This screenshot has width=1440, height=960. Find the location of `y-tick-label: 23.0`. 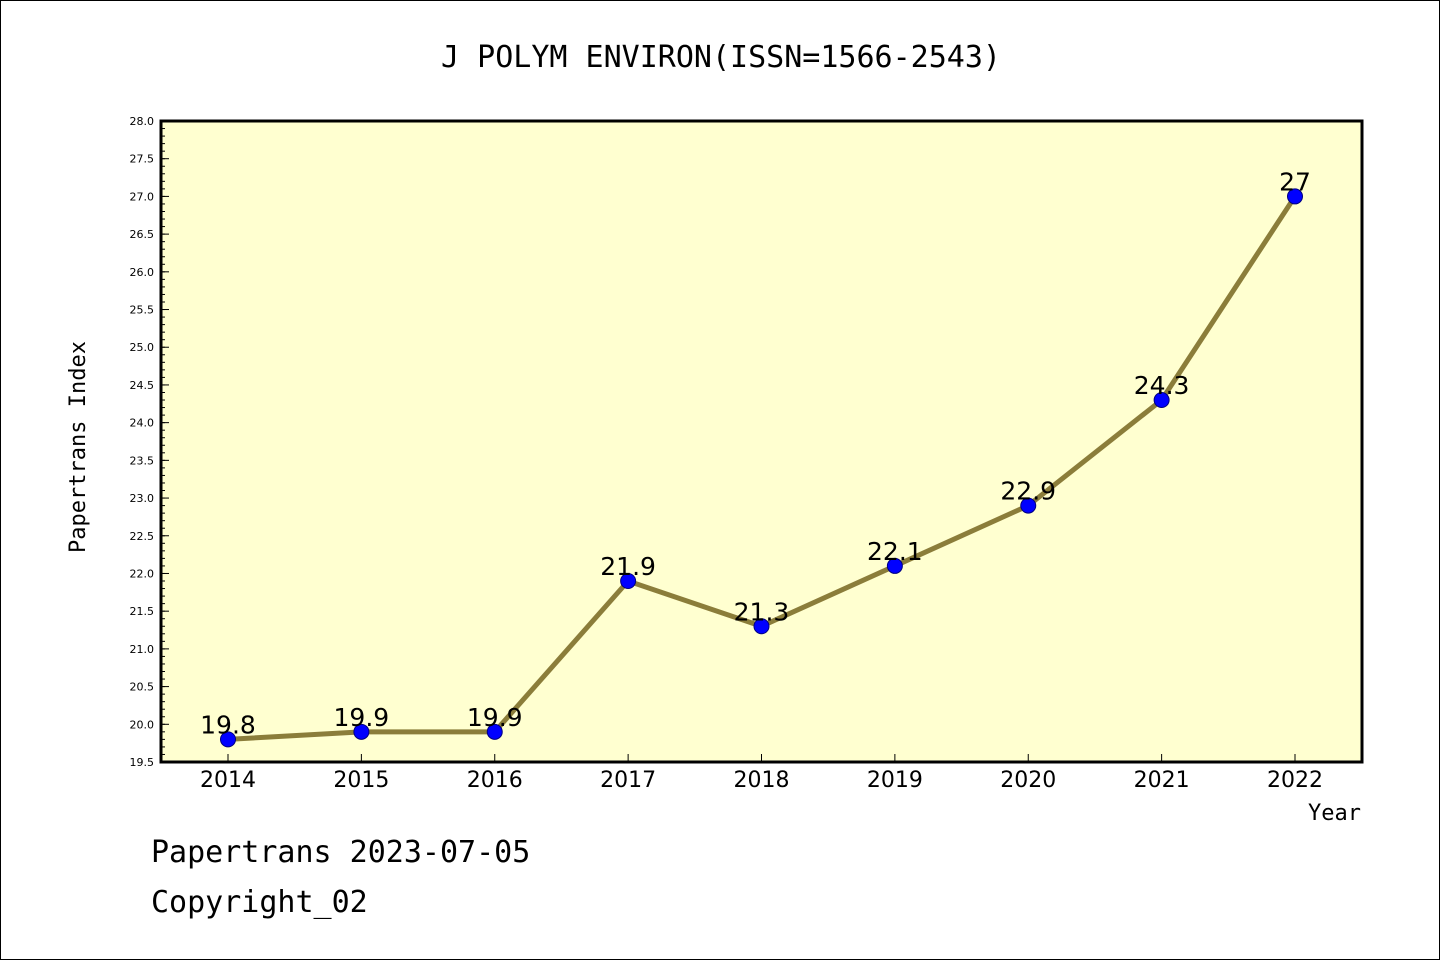

y-tick-label: 23.0 is located at coordinates (142, 498).